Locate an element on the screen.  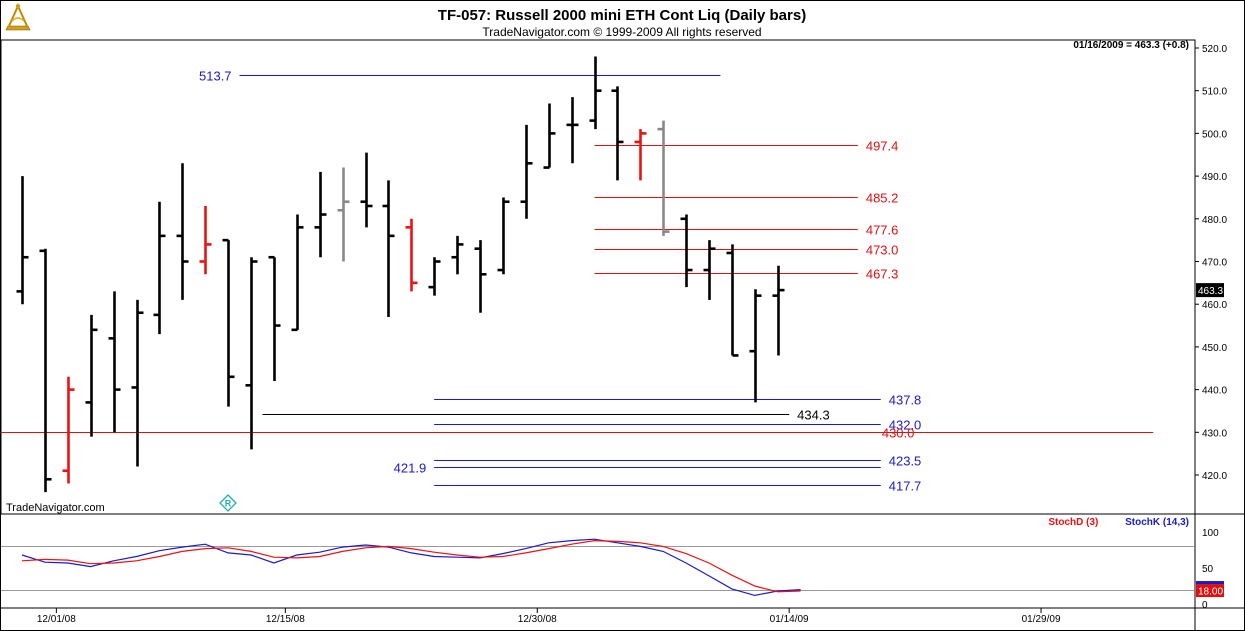
price-tick-label: 470.0 is located at coordinates (1214, 263).